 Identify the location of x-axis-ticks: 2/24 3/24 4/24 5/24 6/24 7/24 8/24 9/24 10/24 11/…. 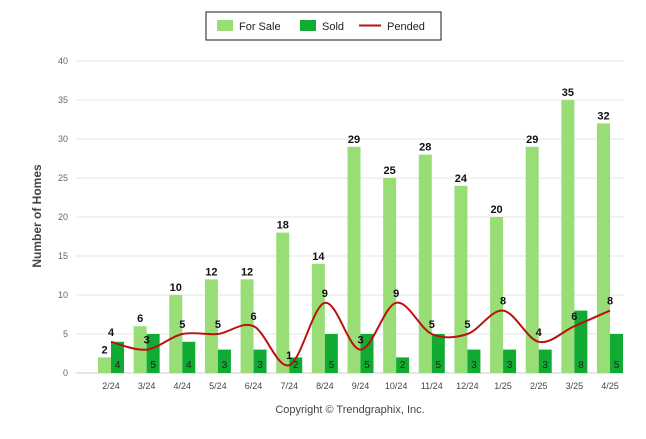
(360, 386).